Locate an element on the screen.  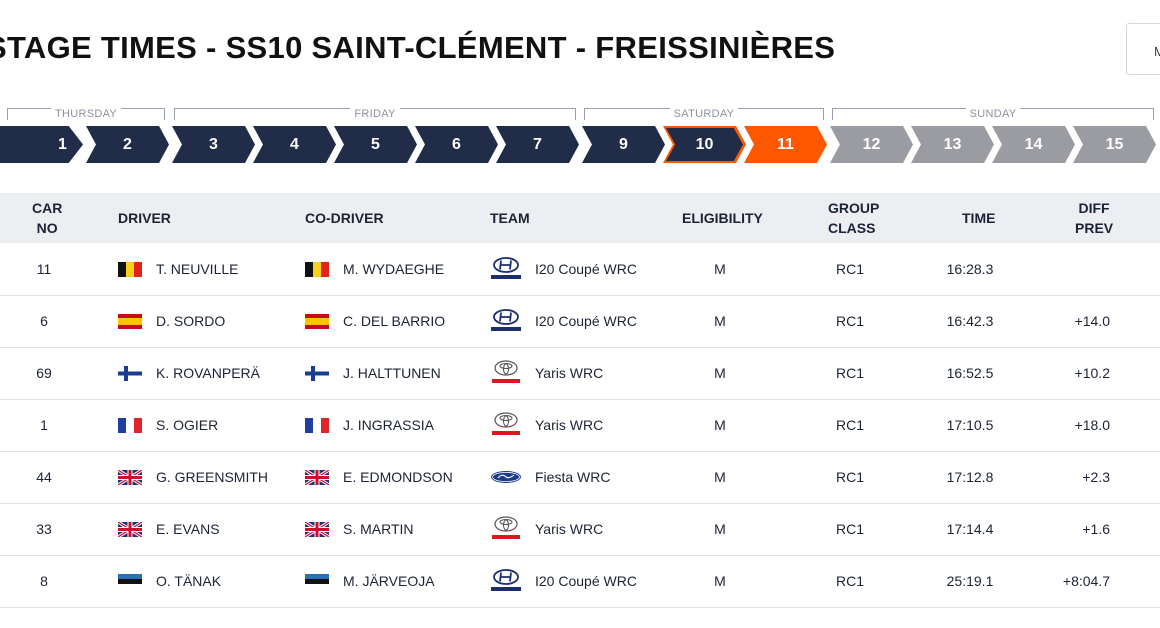
car-number: 1 is located at coordinates (44, 425).